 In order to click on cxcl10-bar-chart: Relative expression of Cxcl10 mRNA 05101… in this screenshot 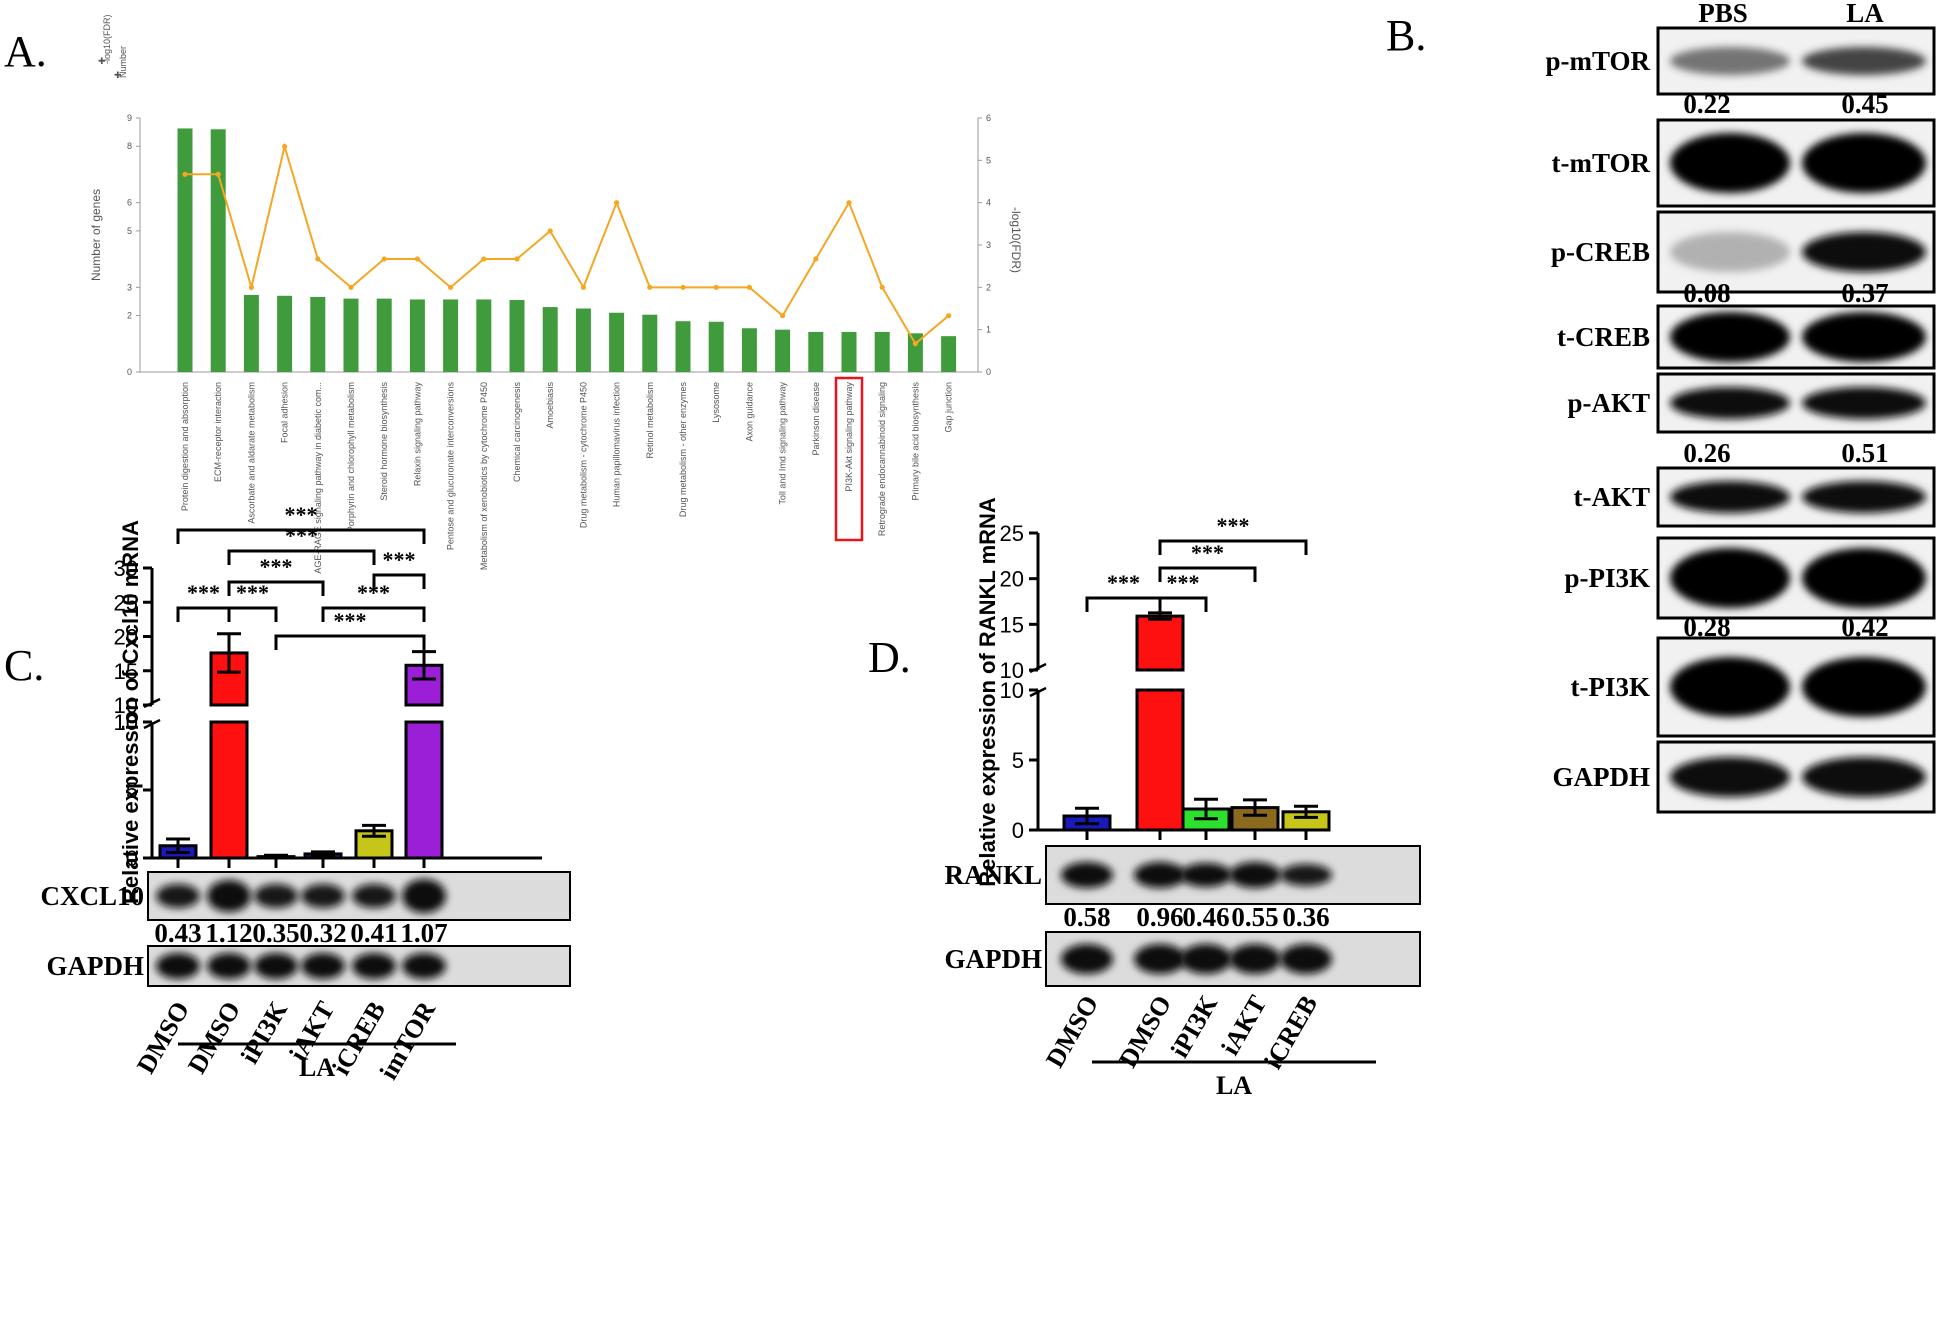, I will do `click(305, 793)`.